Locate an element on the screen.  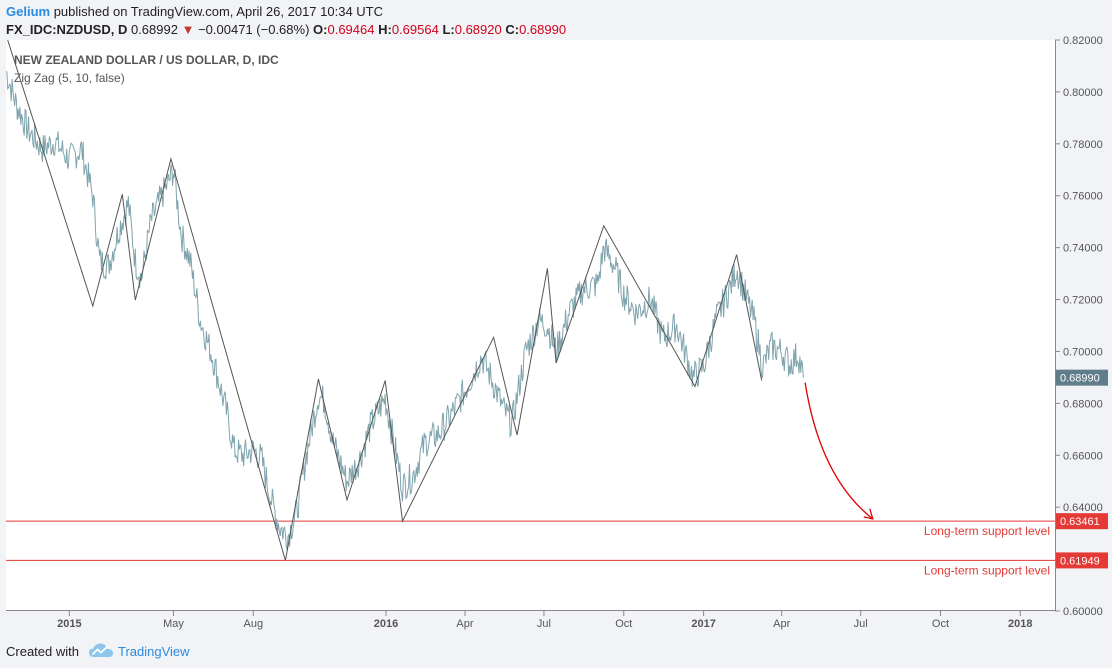
high-label: H: is located at coordinates (385, 29).